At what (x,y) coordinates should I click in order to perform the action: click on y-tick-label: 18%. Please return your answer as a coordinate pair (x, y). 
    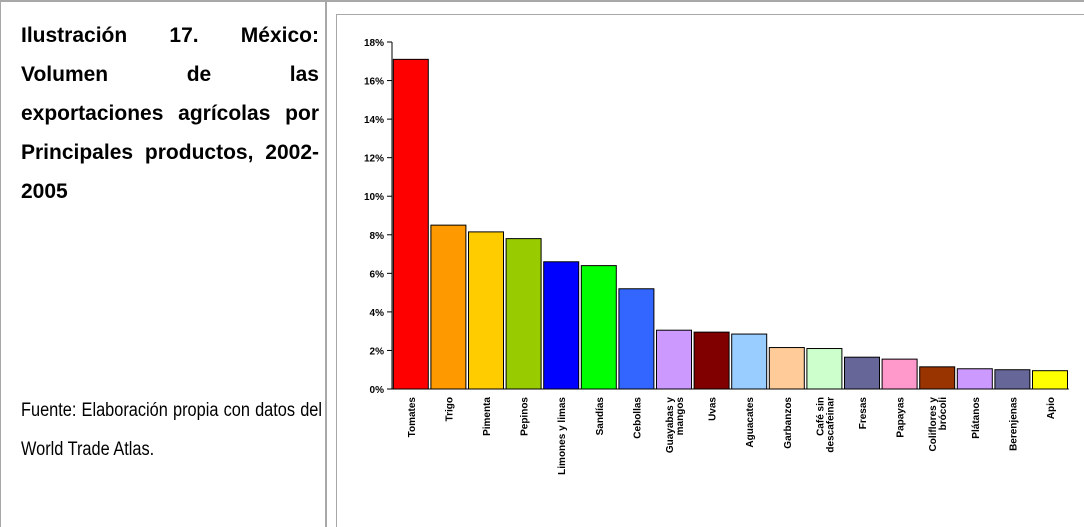
    Looking at the image, I should click on (374, 43).